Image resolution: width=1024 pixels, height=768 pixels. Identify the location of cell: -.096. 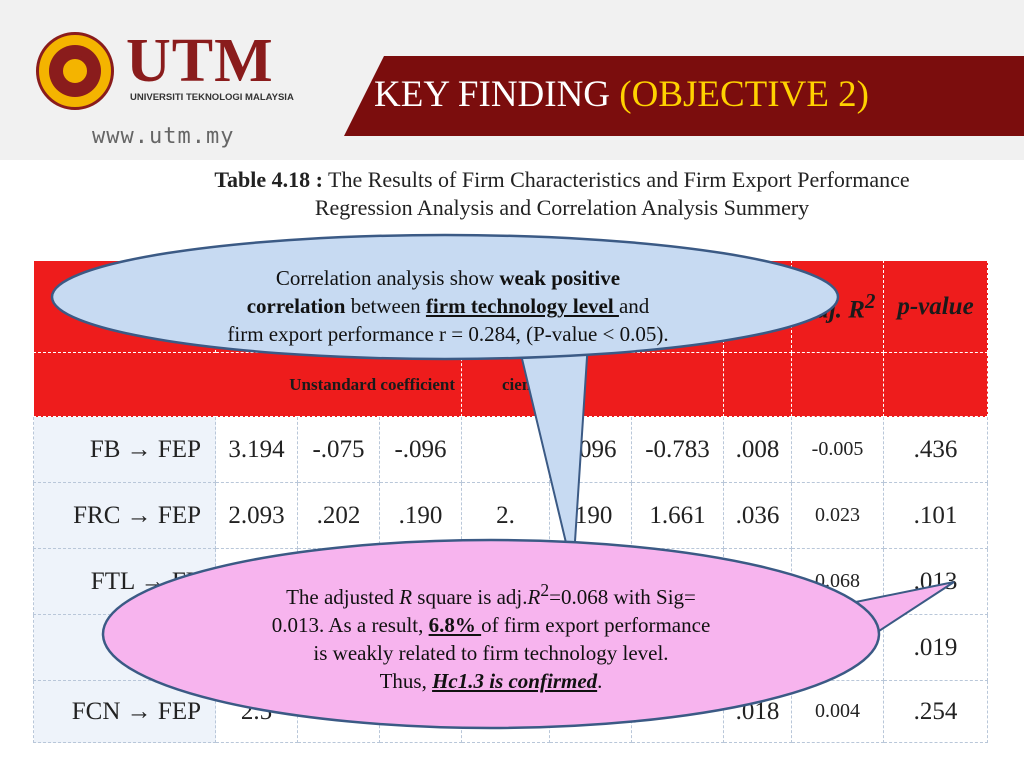
(420, 449).